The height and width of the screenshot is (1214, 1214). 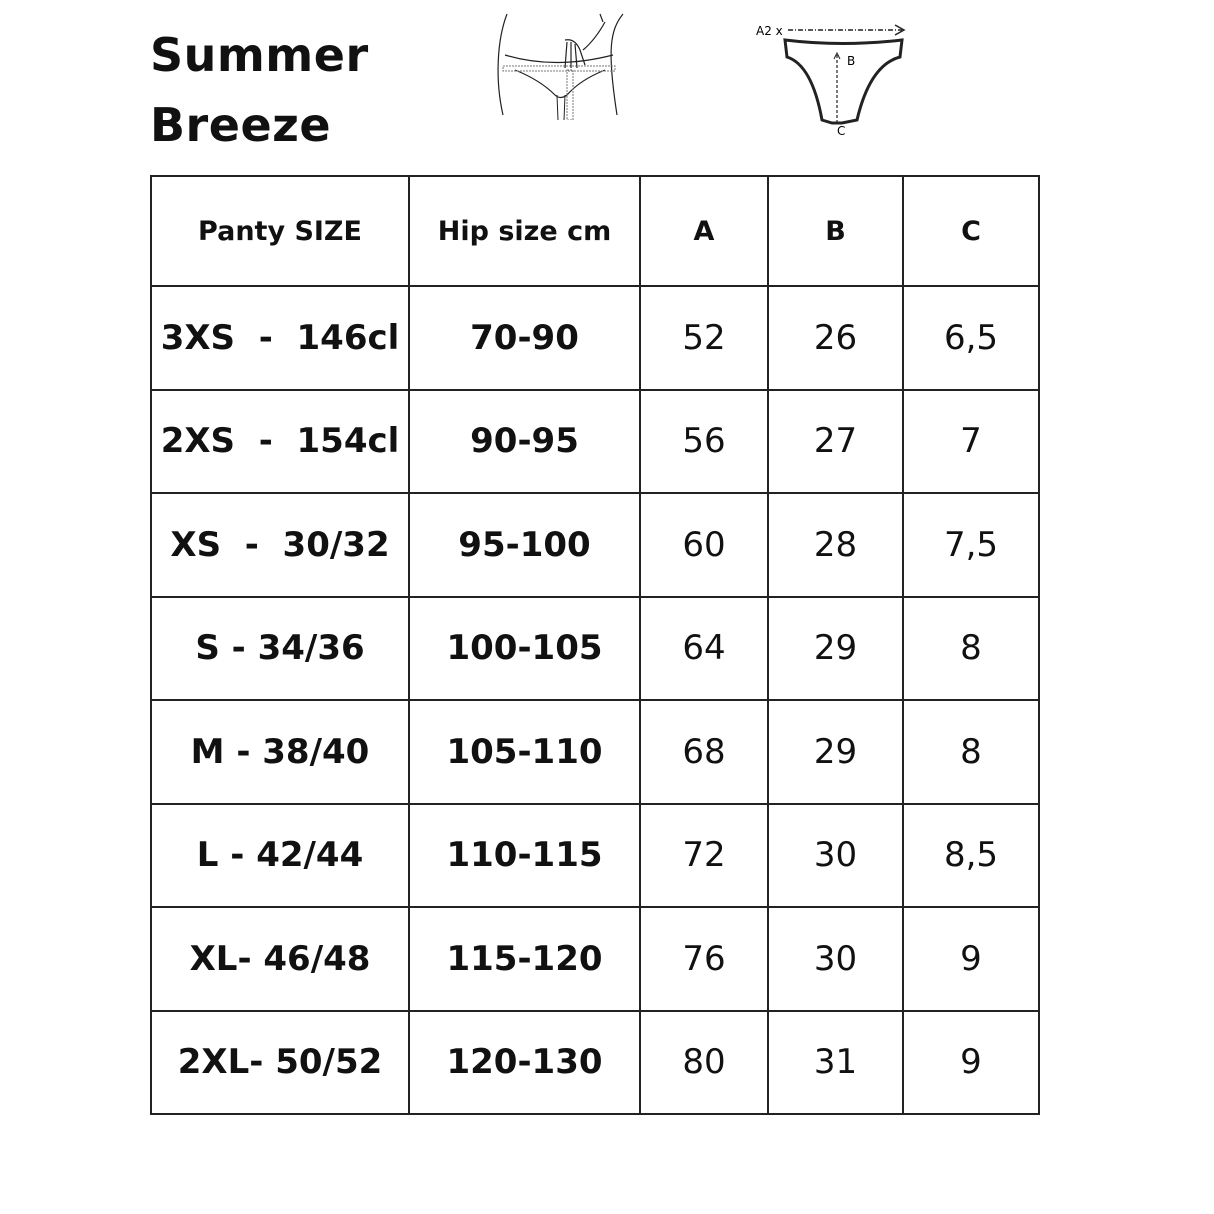 I want to click on cell-b: 27, so click(x=835, y=441).